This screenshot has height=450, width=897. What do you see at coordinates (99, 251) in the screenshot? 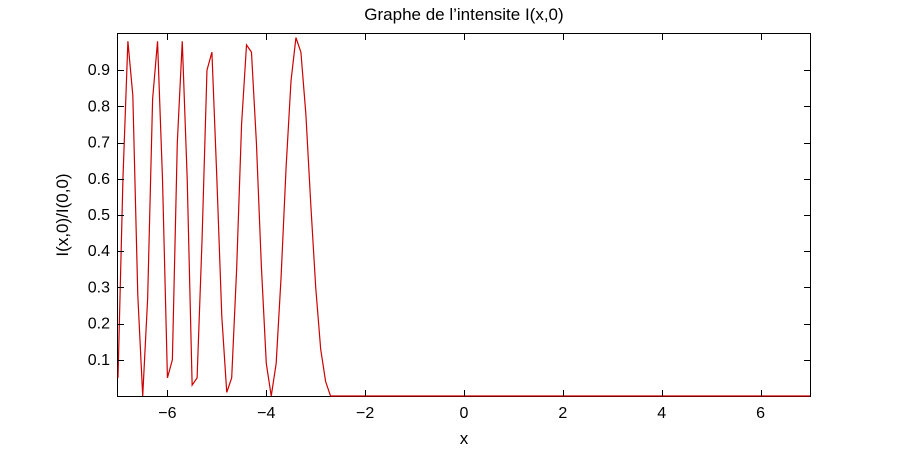
I see `y-tick-label: 0.4` at bounding box center [99, 251].